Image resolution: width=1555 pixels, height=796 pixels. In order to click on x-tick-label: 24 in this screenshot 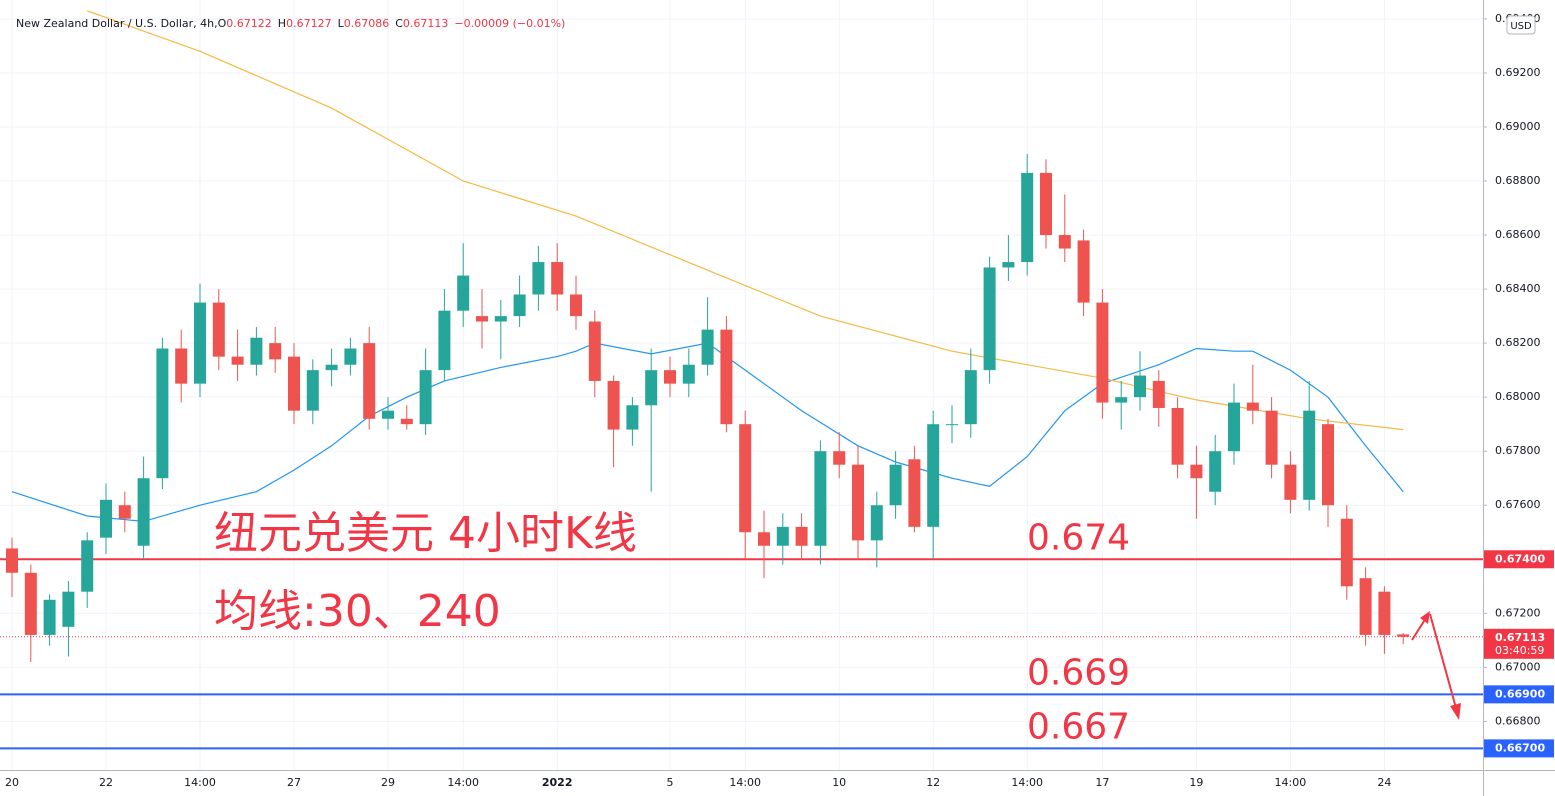, I will do `click(1384, 782)`.